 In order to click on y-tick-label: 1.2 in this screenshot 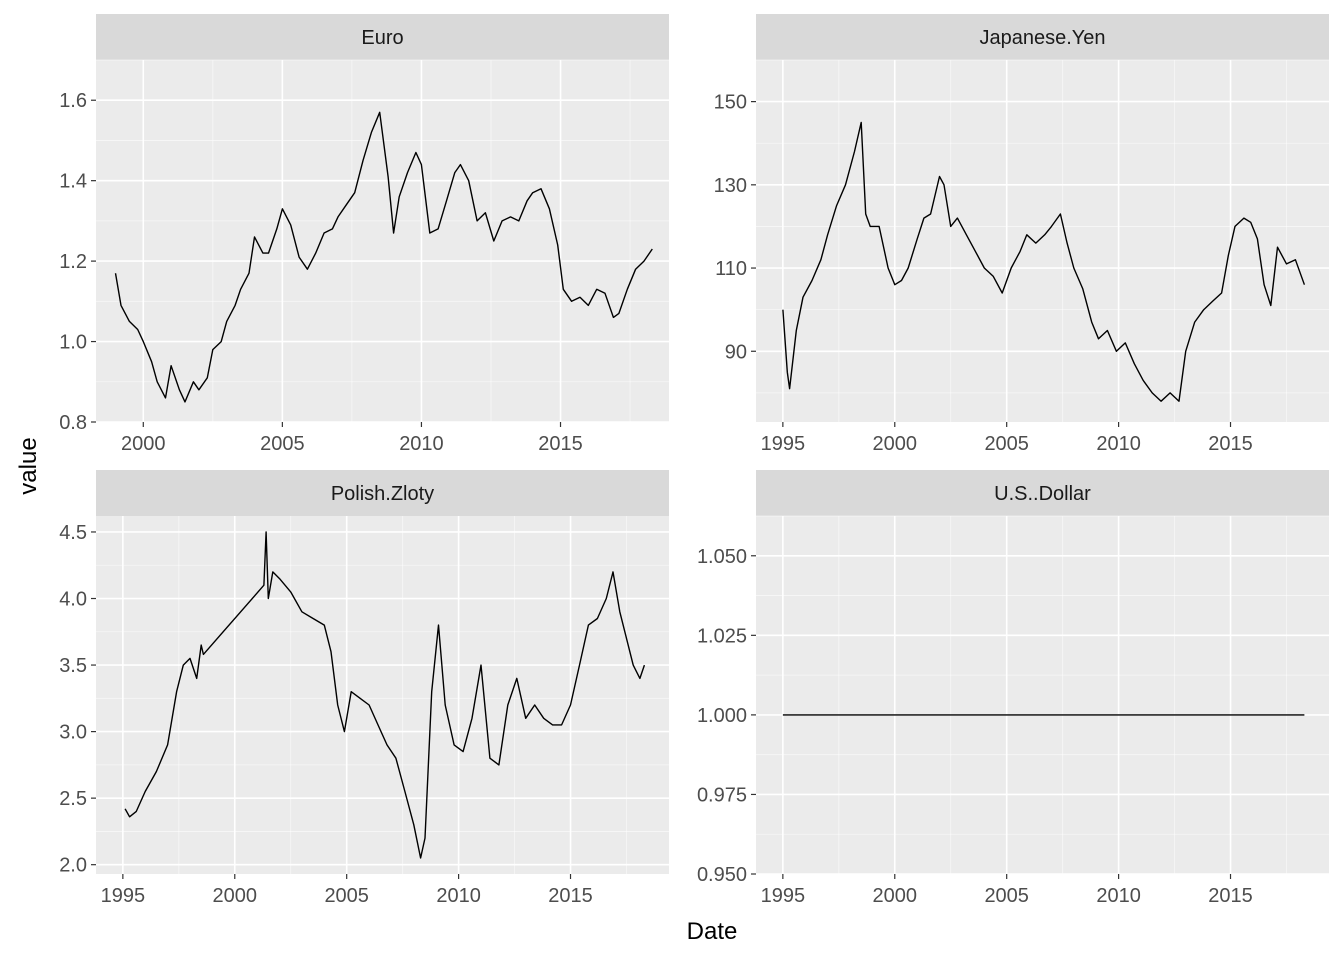, I will do `click(73, 262)`.